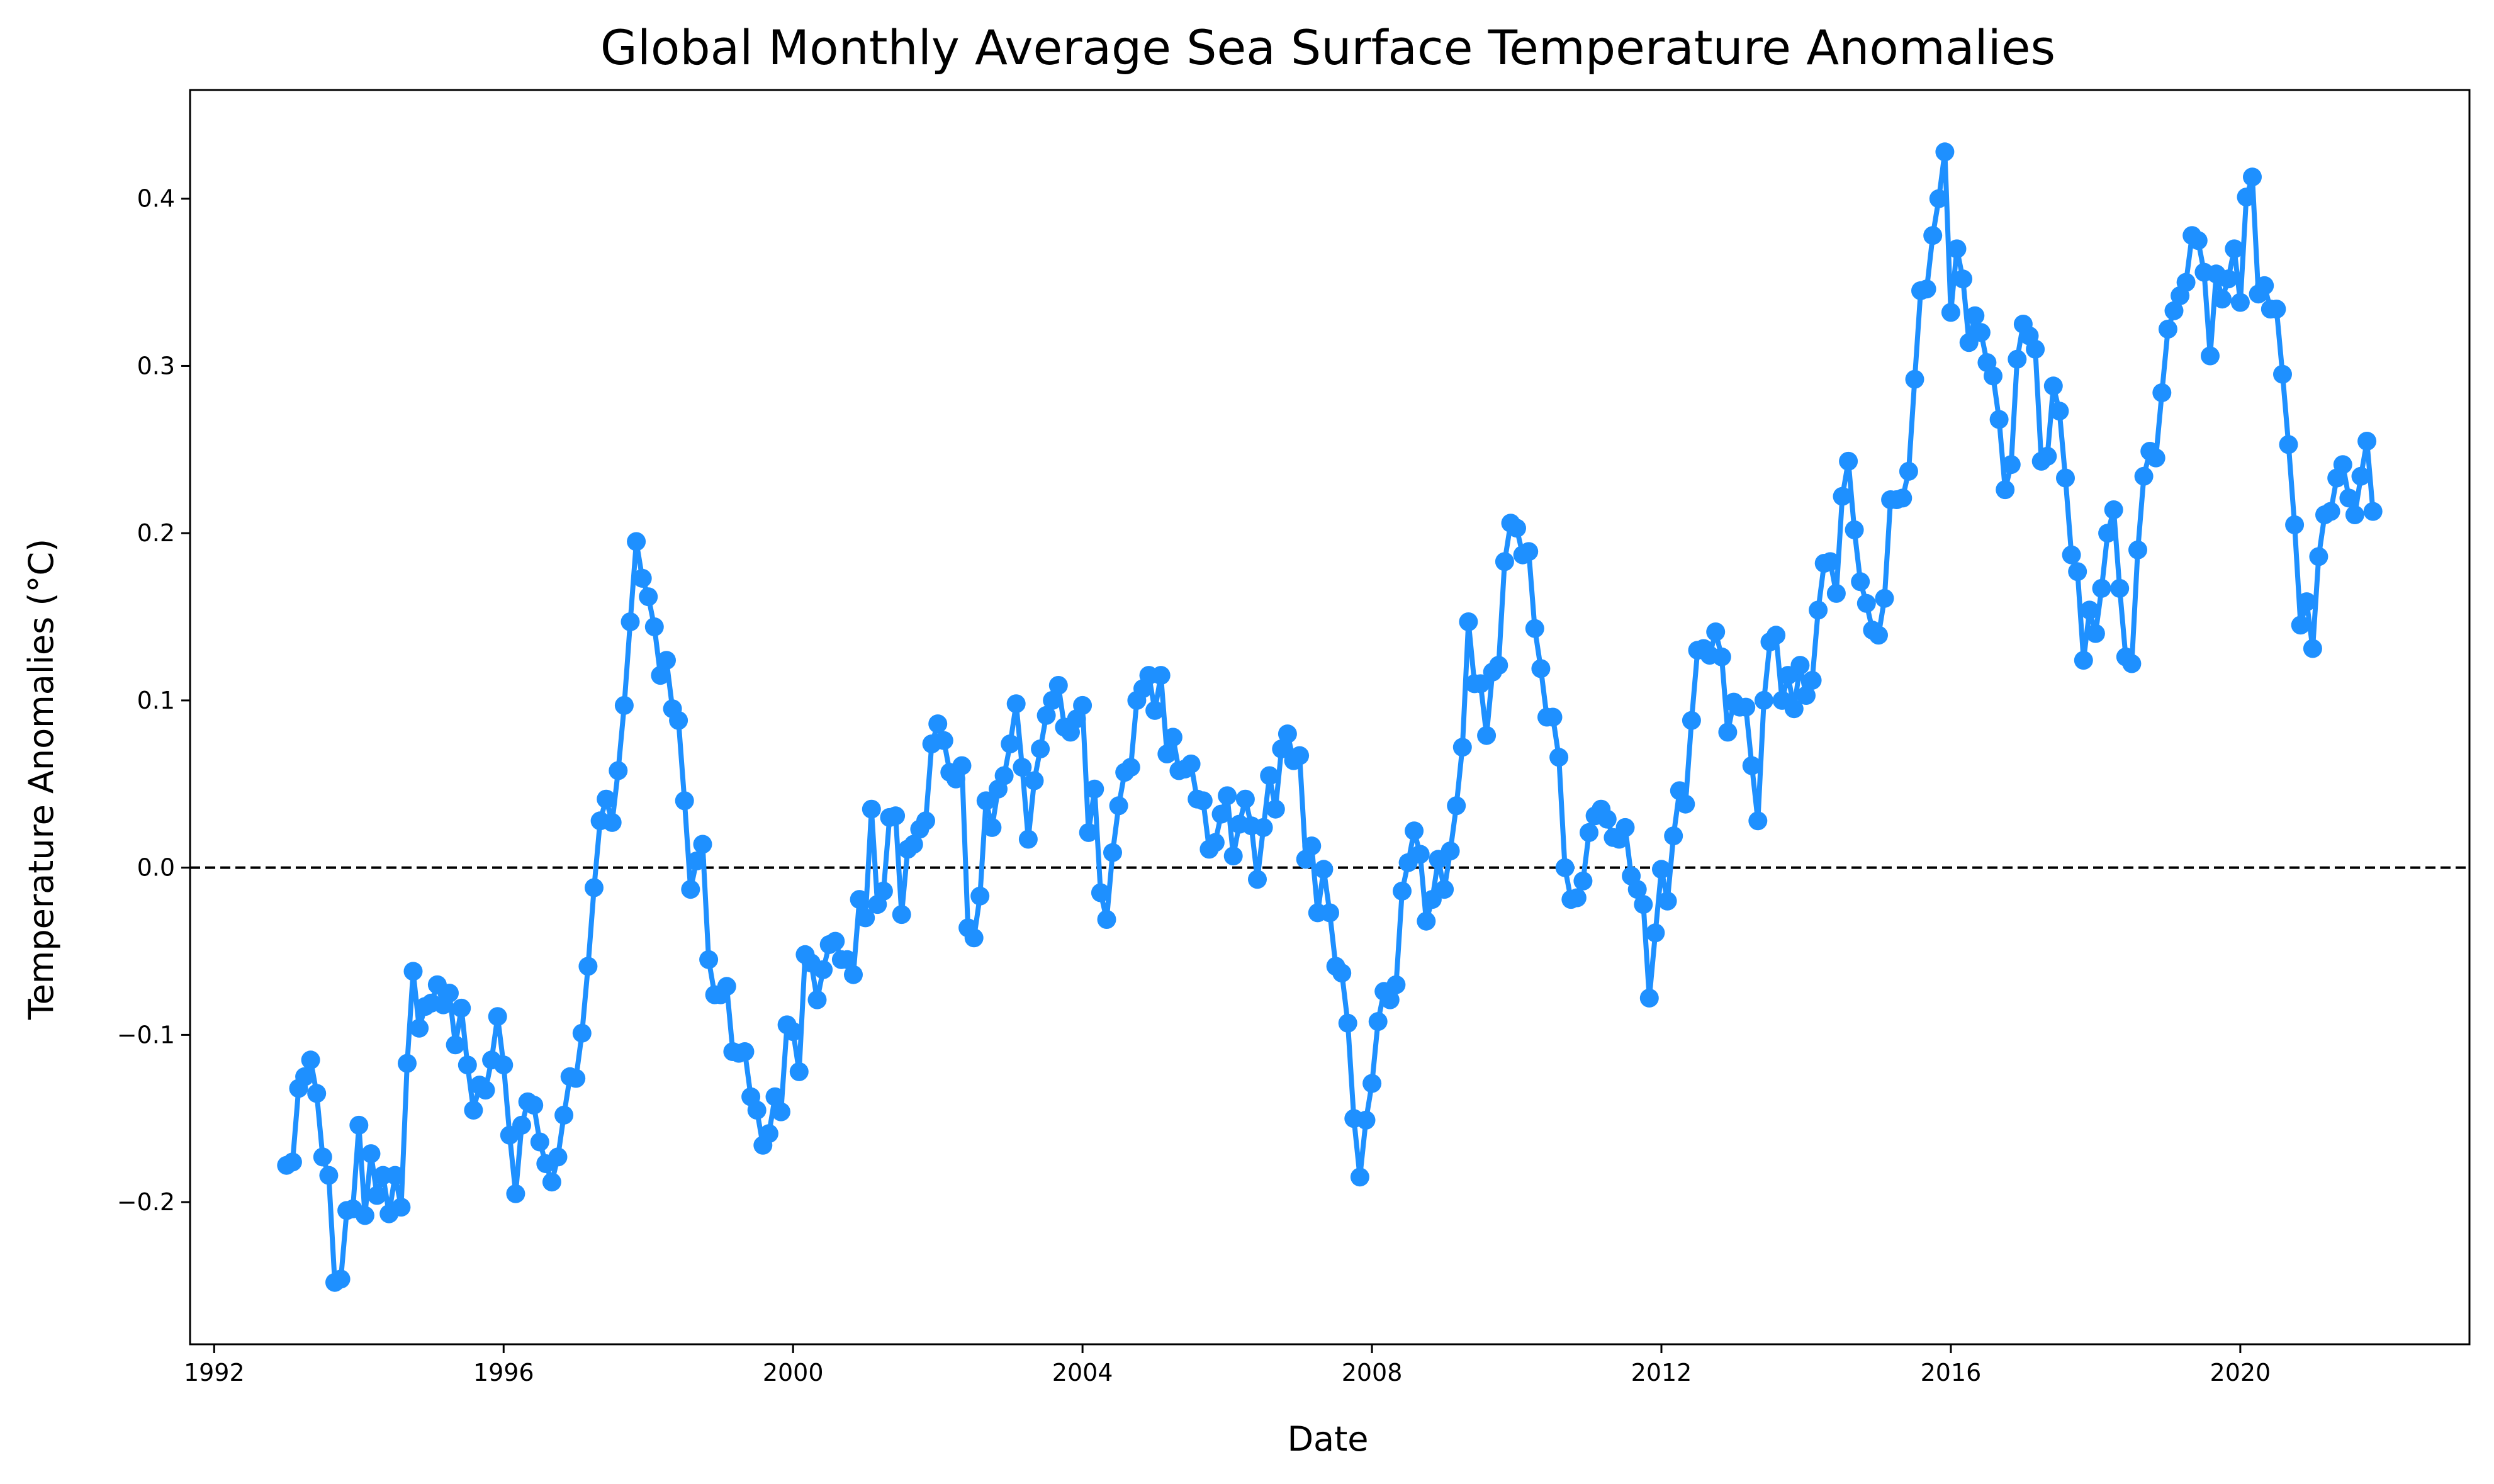  I want to click on x-tick-label: 2016, so click(1951, 1372).